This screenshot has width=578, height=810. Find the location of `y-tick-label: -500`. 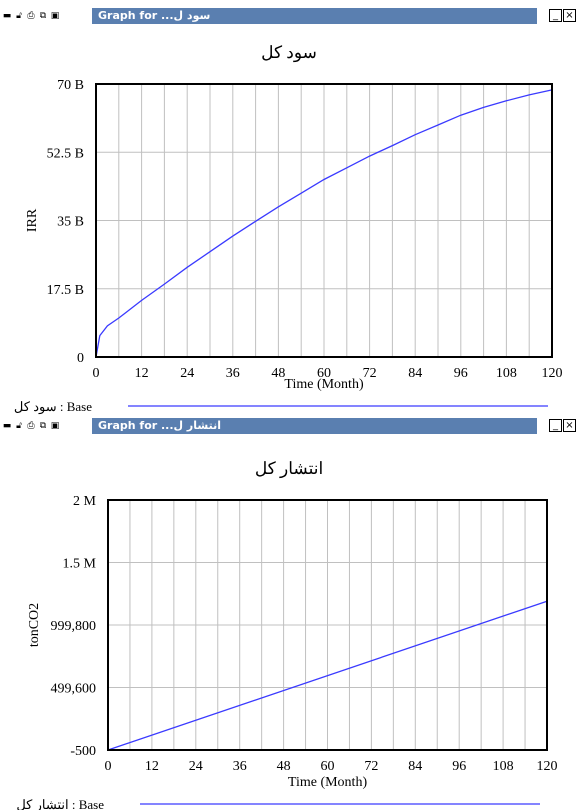

y-tick-label: -500 is located at coordinates (83, 751).